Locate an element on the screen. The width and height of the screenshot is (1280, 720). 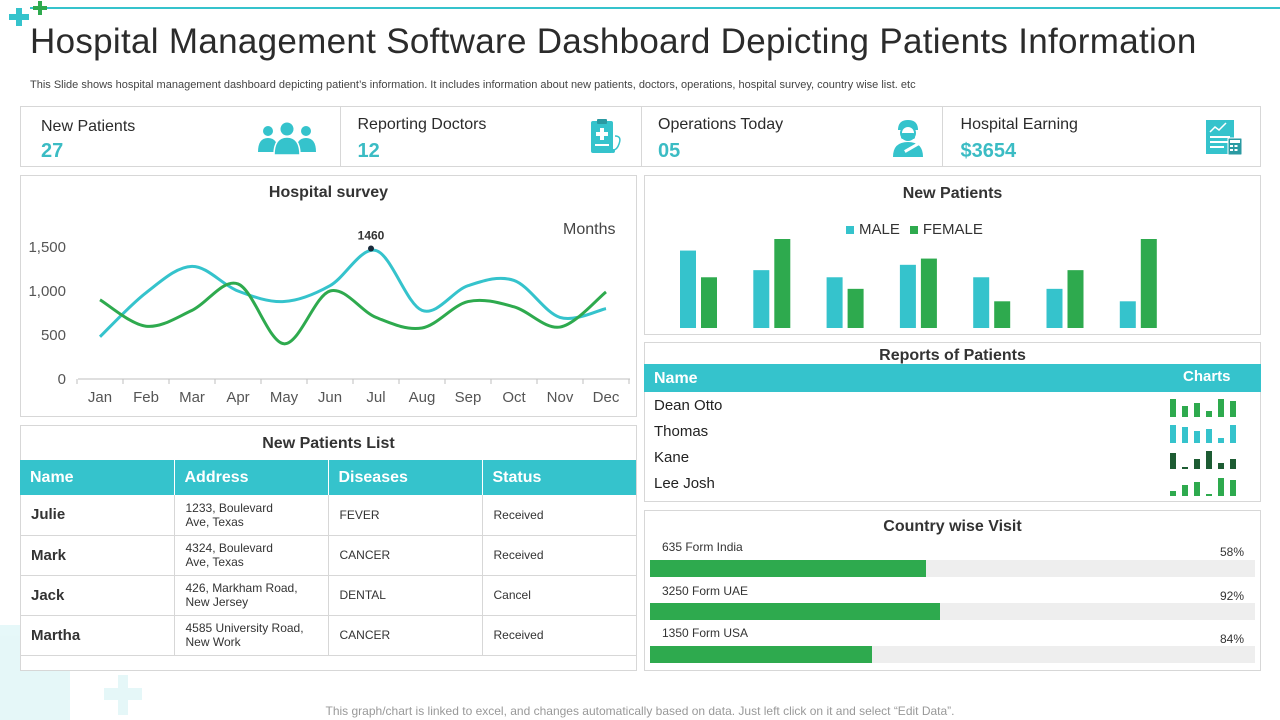
kpi-new-patients: New Patients 27 is located at coordinates (181, 136).